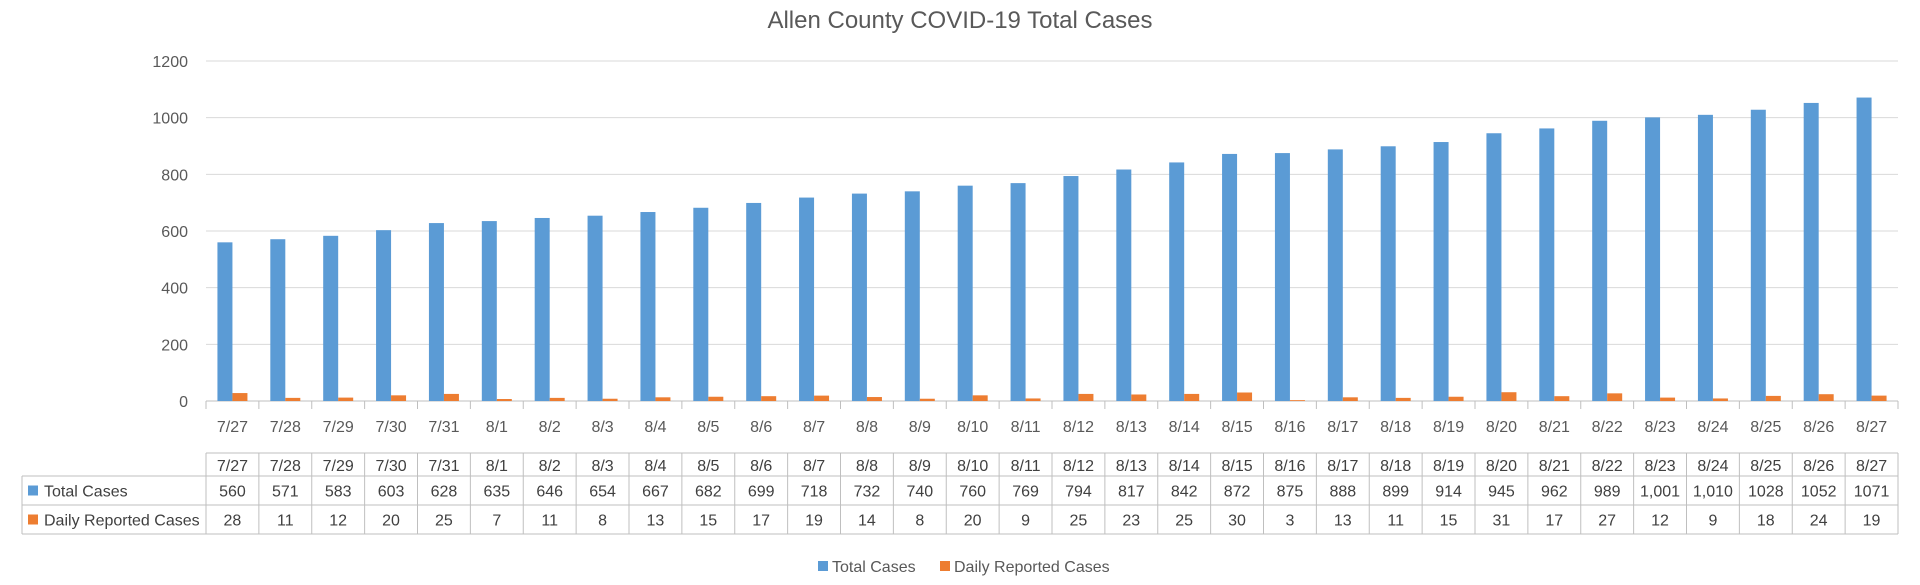 The image size is (1920, 585). What do you see at coordinates (1131, 466) in the screenshot?
I see `table-header-cell: 8/13` at bounding box center [1131, 466].